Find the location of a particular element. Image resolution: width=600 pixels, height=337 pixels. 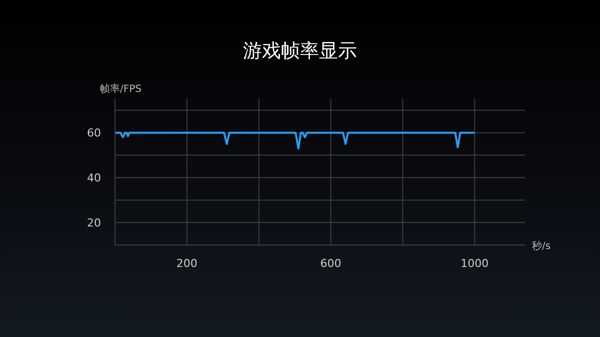

y-tick-label: 60 is located at coordinates (94, 133).